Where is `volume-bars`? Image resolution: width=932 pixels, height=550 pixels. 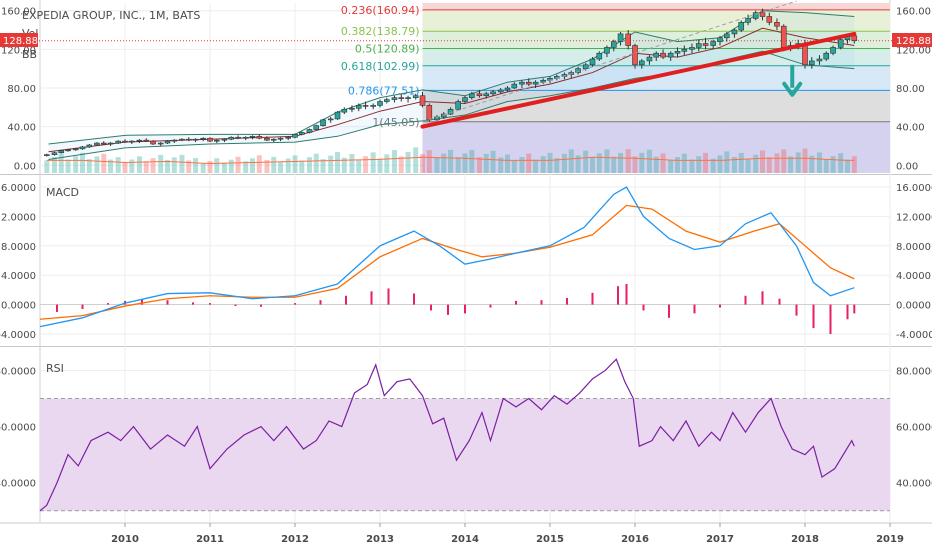 volume-bars is located at coordinates (450, 160).